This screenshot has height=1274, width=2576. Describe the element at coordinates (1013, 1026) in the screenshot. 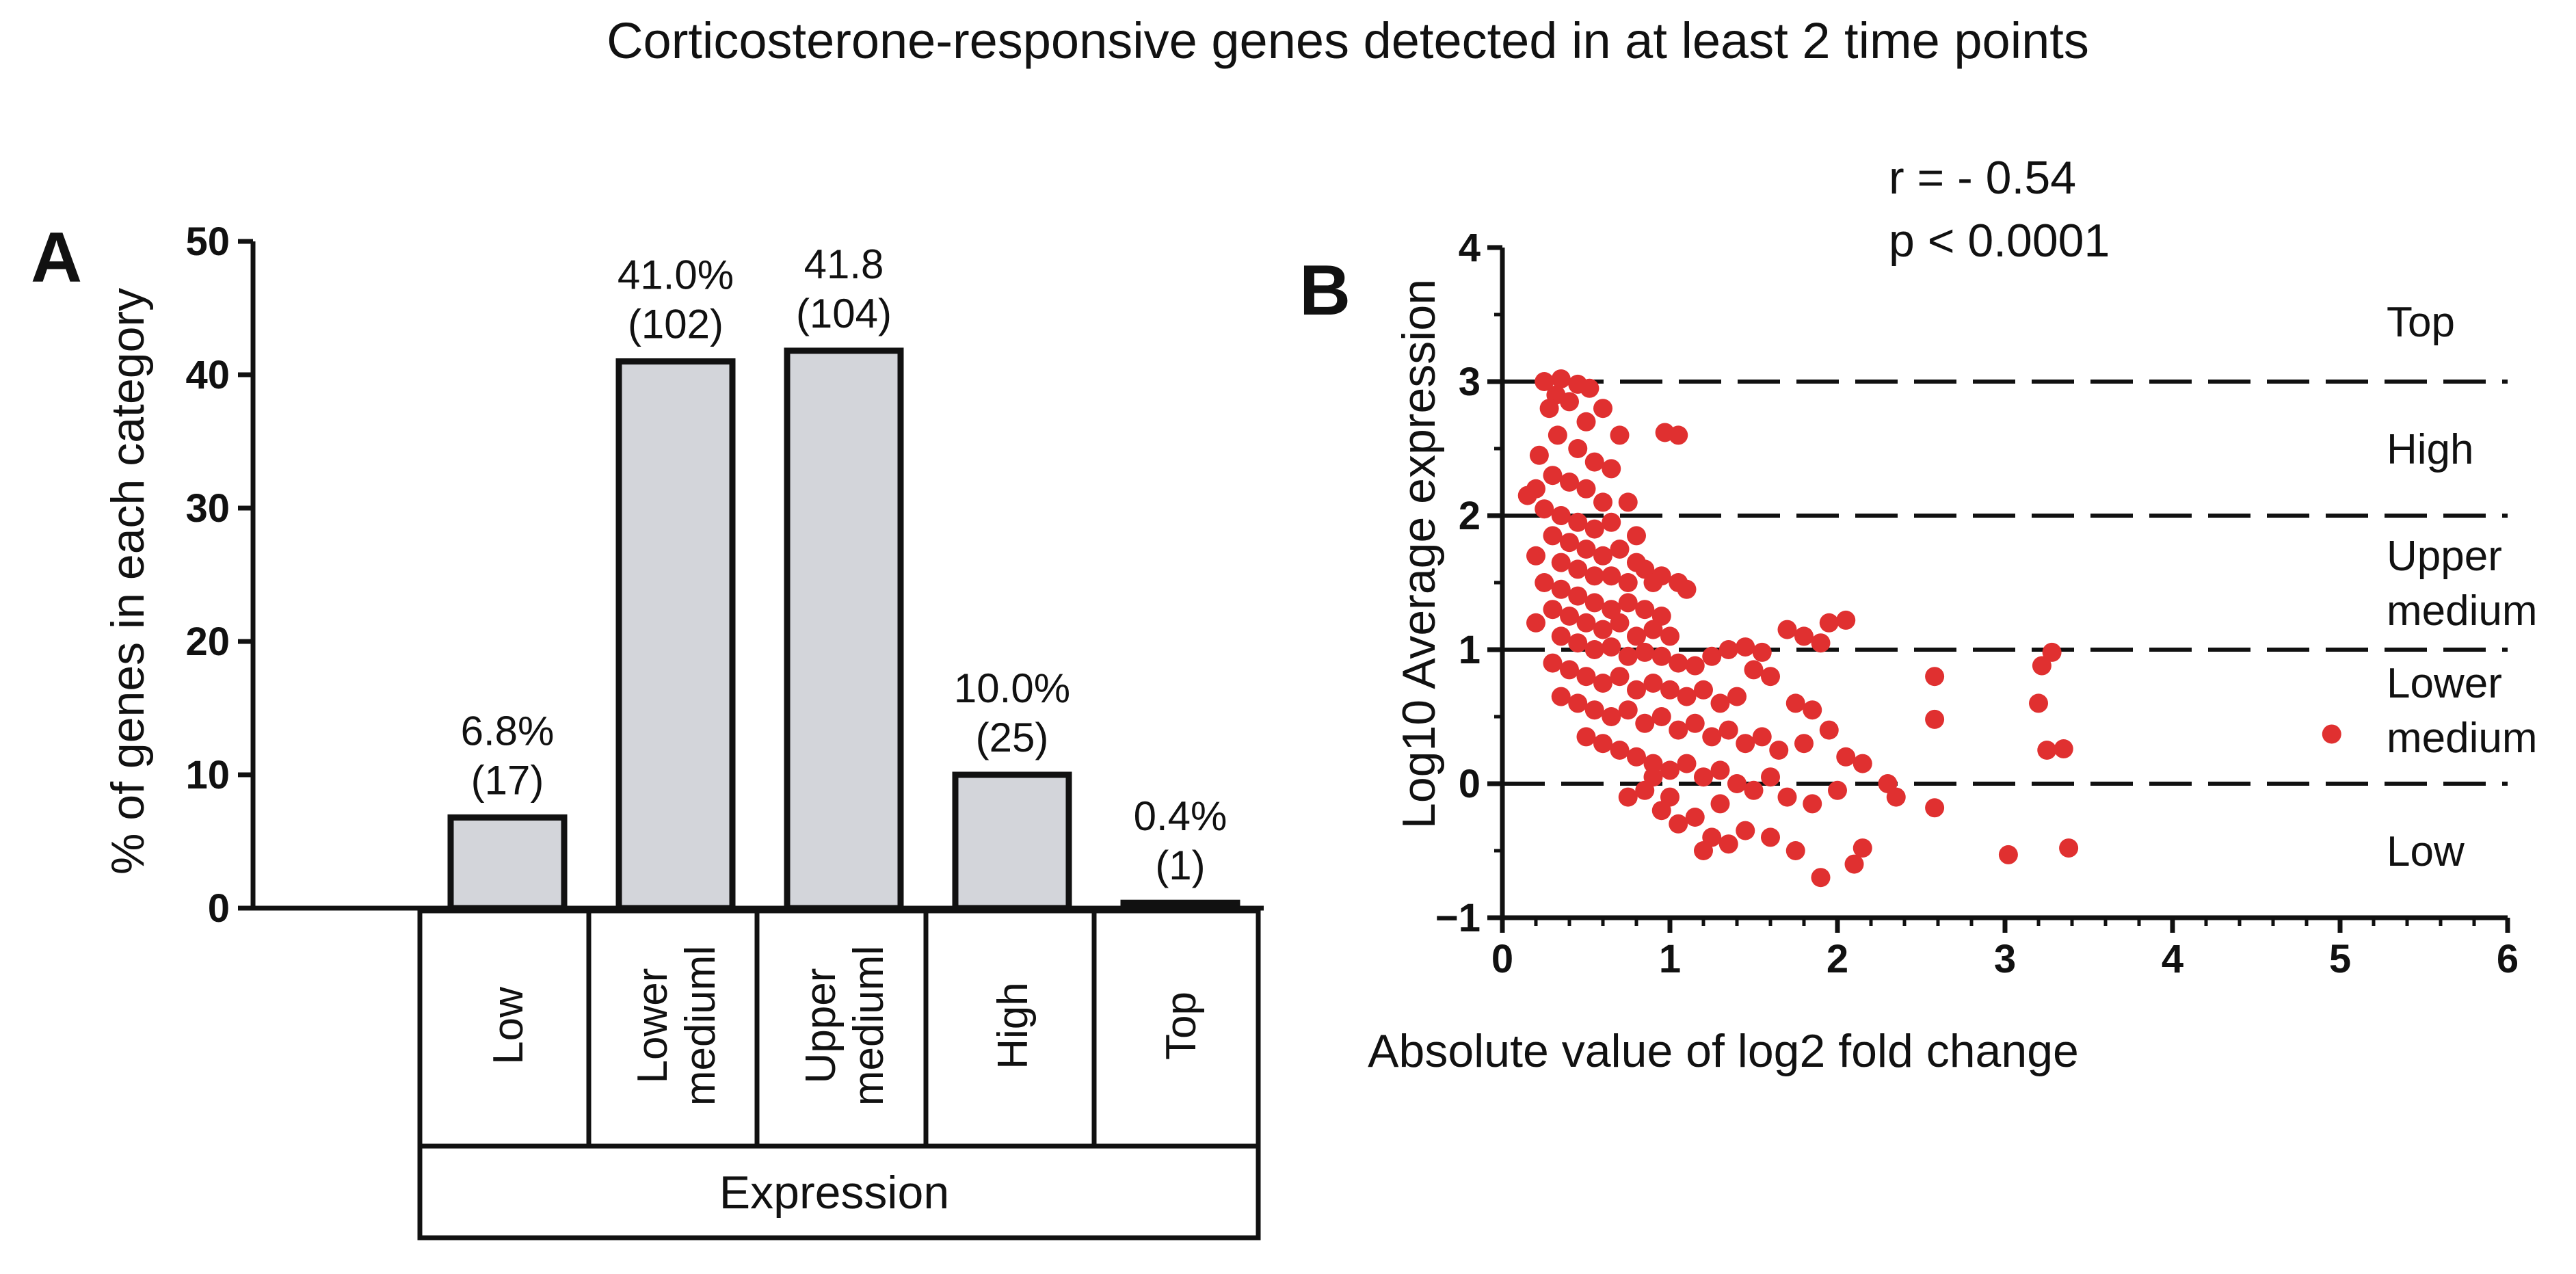

I see `panel-a-category-label: High` at that location.